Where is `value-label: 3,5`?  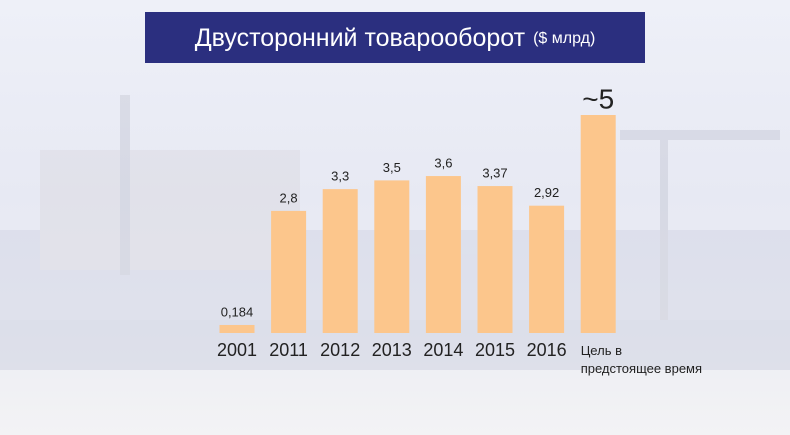
value-label: 3,5 is located at coordinates (392, 167).